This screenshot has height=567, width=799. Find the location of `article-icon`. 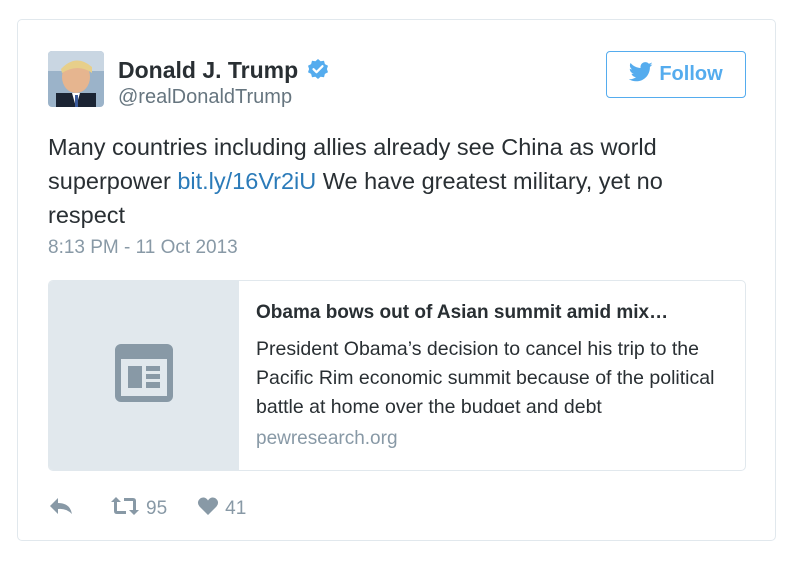

article-icon is located at coordinates (144, 375).